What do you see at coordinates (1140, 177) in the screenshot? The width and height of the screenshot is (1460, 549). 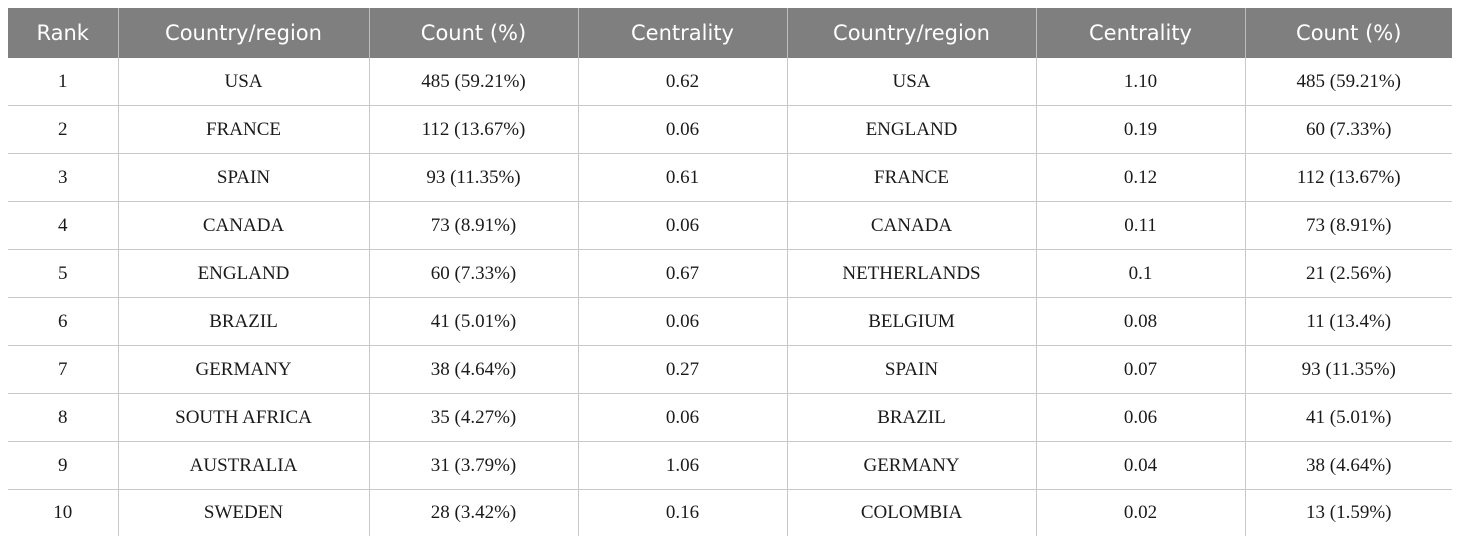 I see `centrality-cell: 0.12` at bounding box center [1140, 177].